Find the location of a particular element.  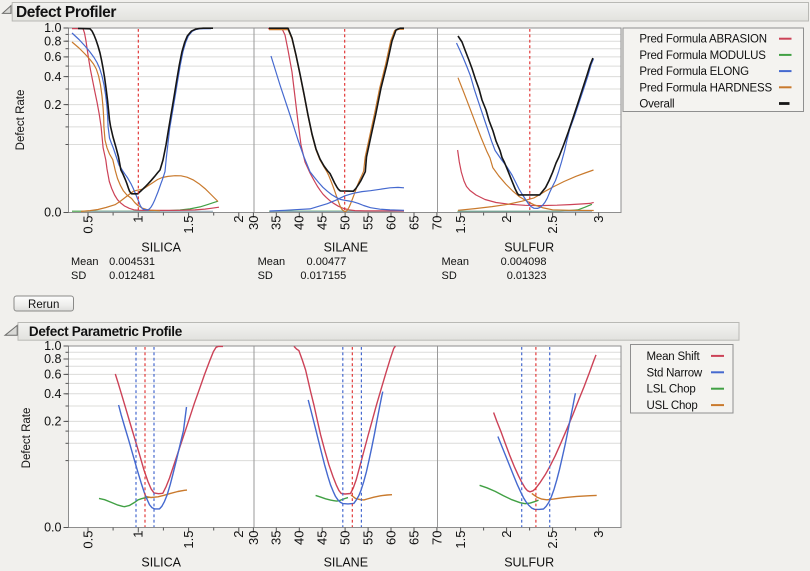

svg-text: Defect Parametric Profile is located at coordinates (106, 331).